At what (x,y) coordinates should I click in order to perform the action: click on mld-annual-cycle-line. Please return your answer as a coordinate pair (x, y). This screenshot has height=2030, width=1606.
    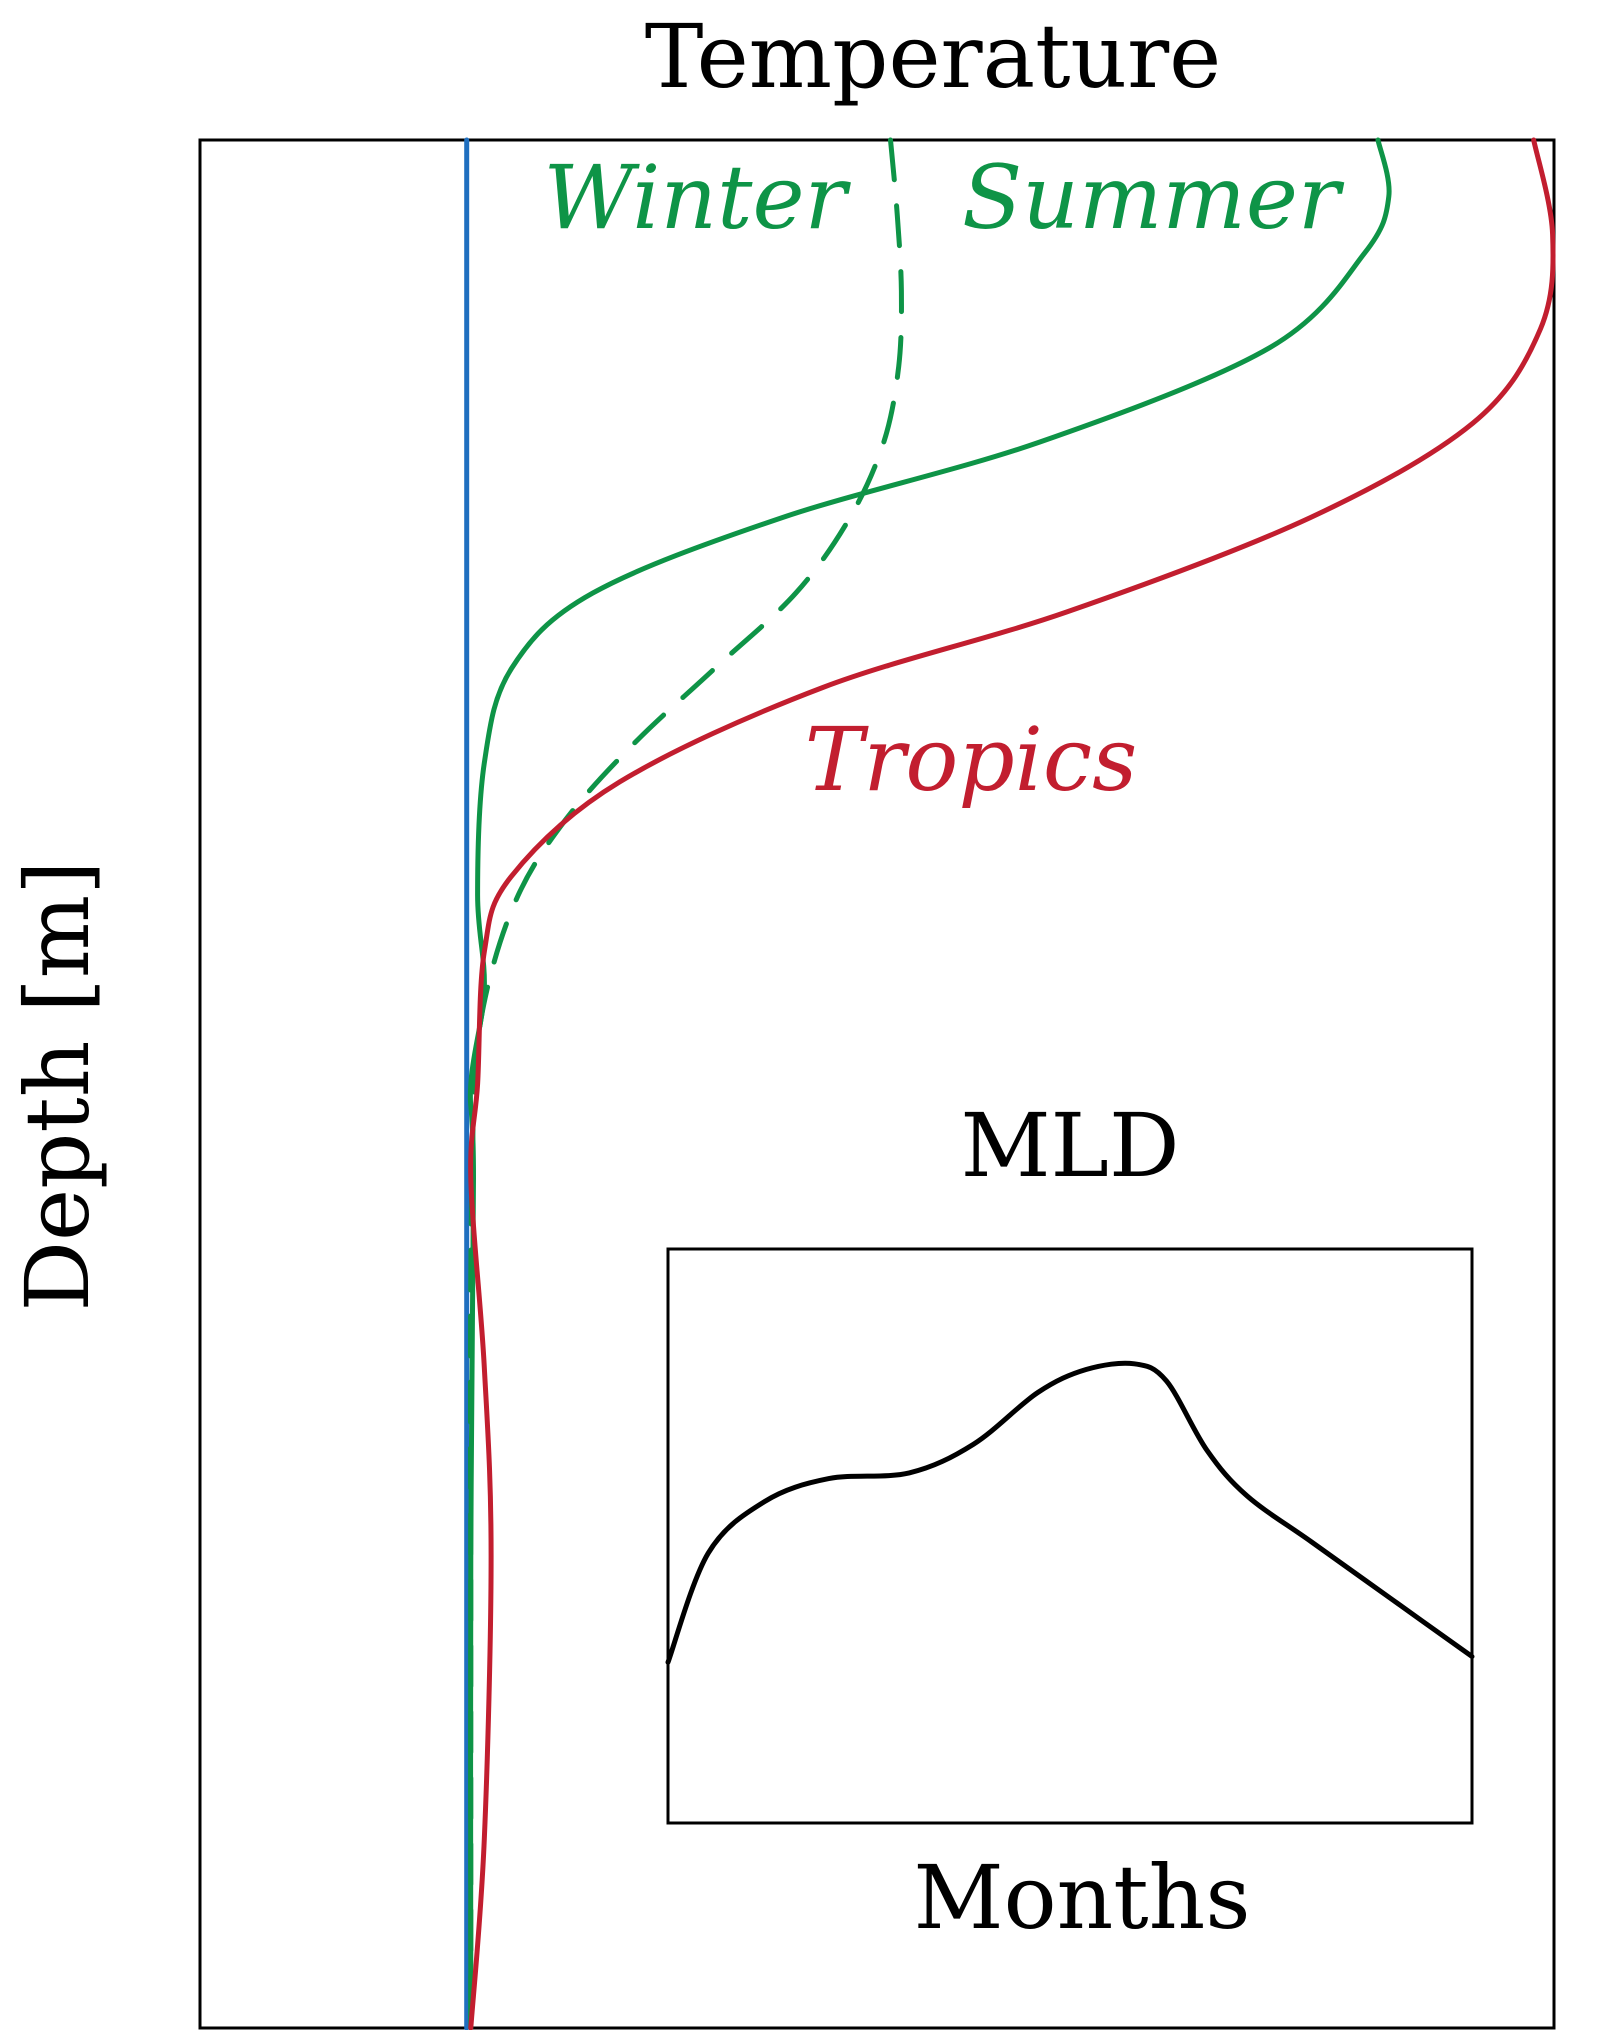
    Looking at the image, I should click on (1070, 1512).